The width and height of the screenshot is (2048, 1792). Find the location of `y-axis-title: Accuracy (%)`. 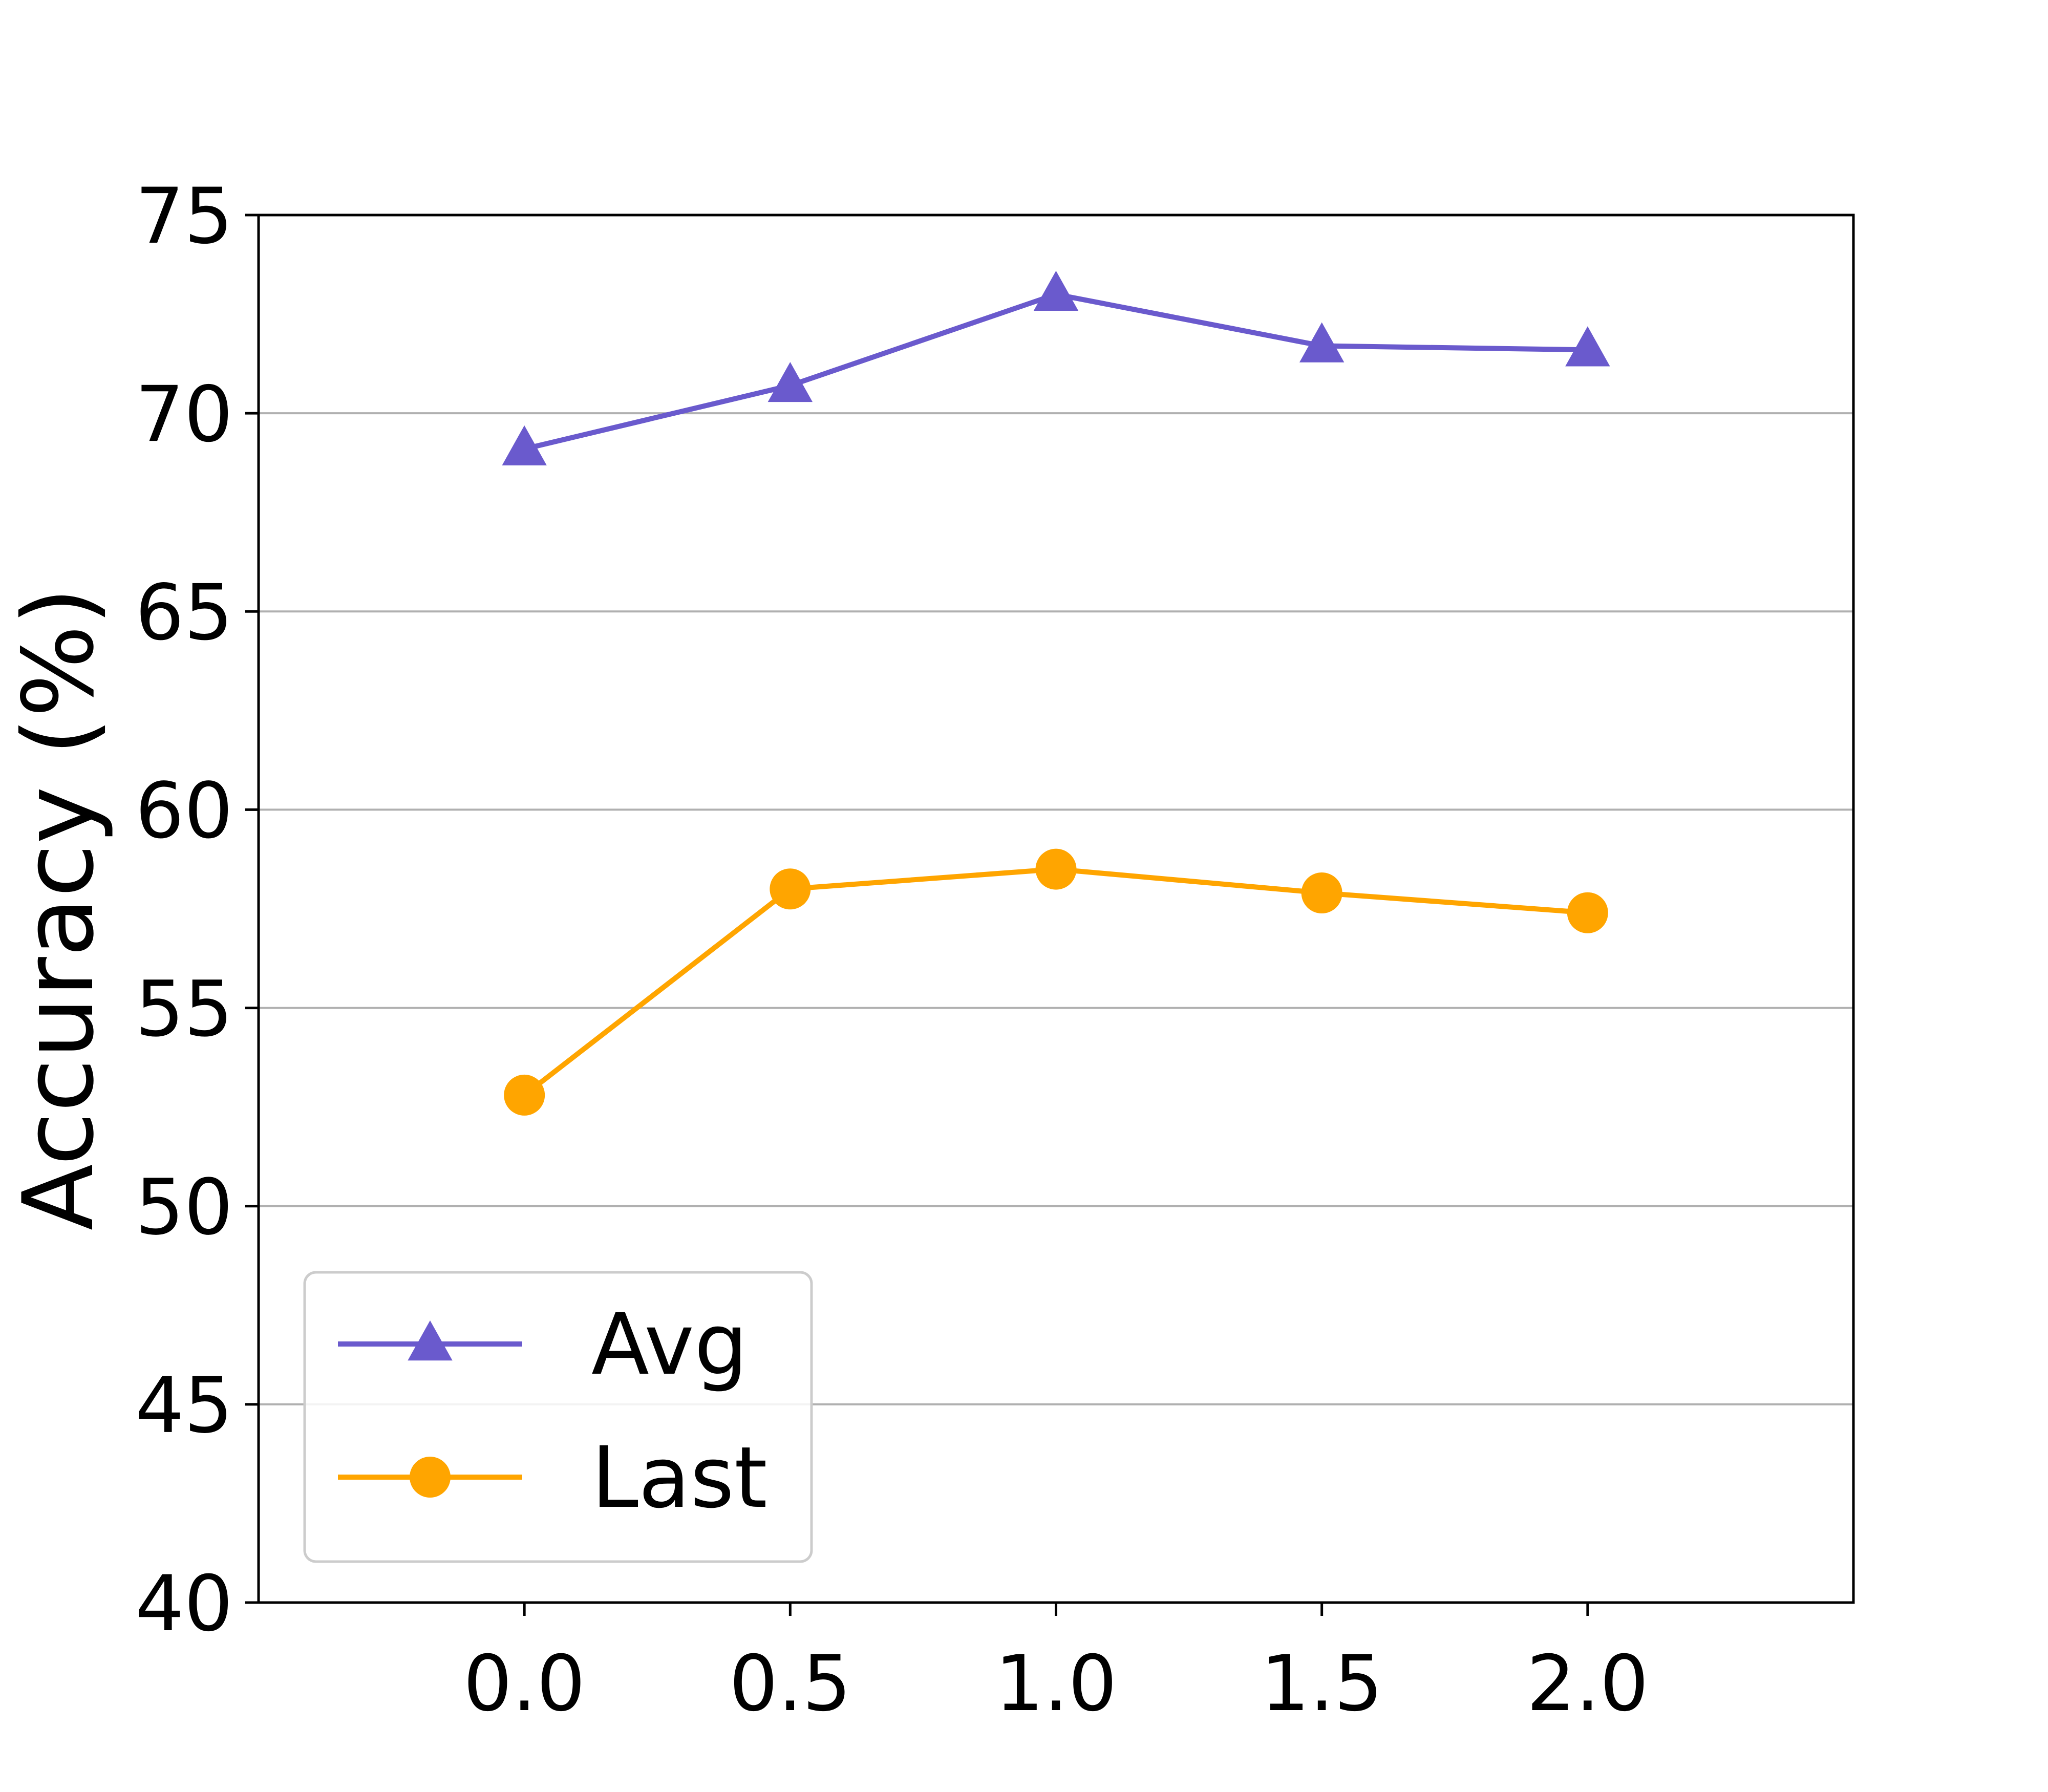

y-axis-title: Accuracy (%) is located at coordinates (58, 909).